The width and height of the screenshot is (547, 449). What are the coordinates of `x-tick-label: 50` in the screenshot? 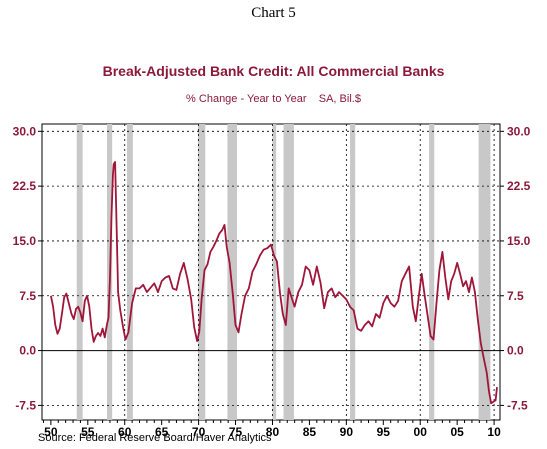 It's located at (51, 432).